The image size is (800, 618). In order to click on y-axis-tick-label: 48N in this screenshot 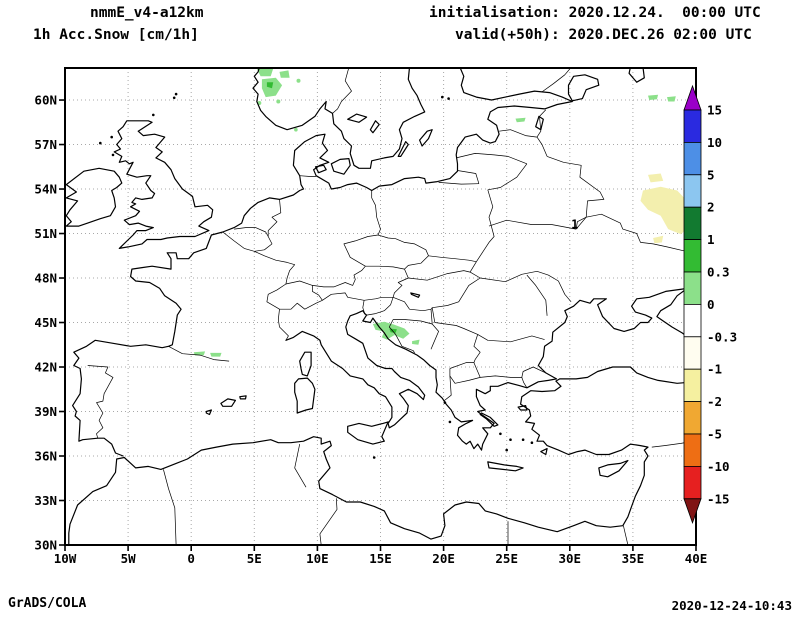, I will do `click(45, 278)`.